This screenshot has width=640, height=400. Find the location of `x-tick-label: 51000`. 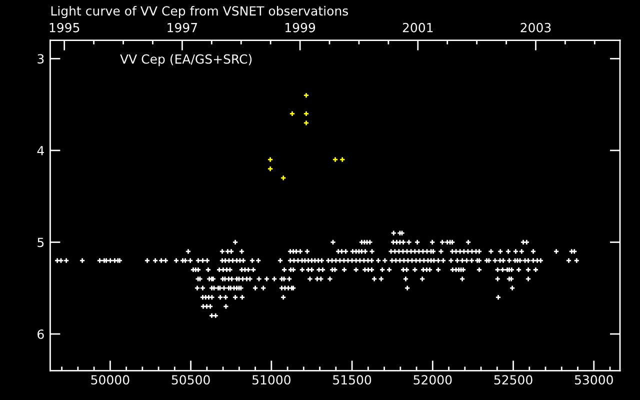

x-tick-label: 51000 is located at coordinates (271, 380).